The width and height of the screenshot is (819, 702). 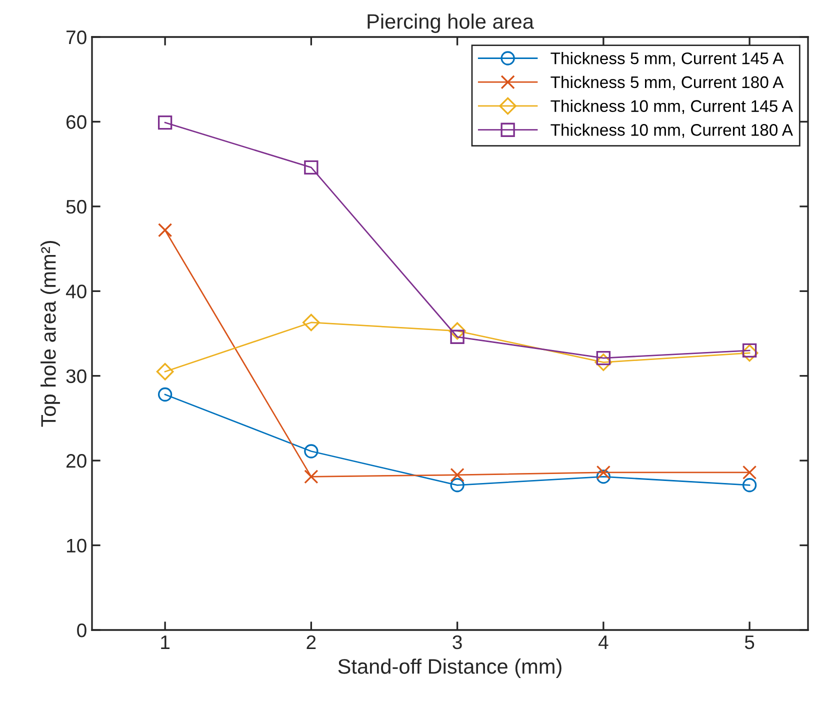 I want to click on legend-label: Thickness 5 mm, Current 180 A, so click(x=667, y=83).